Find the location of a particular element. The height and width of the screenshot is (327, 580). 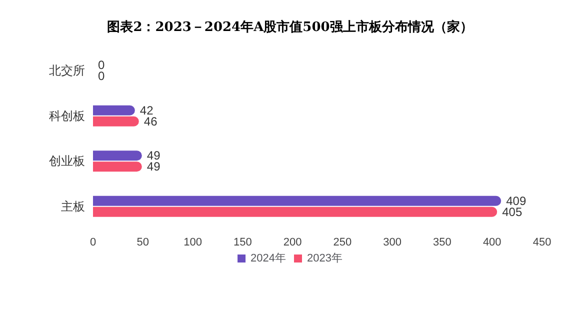

x-tick-label: 350 is located at coordinates (442, 242).